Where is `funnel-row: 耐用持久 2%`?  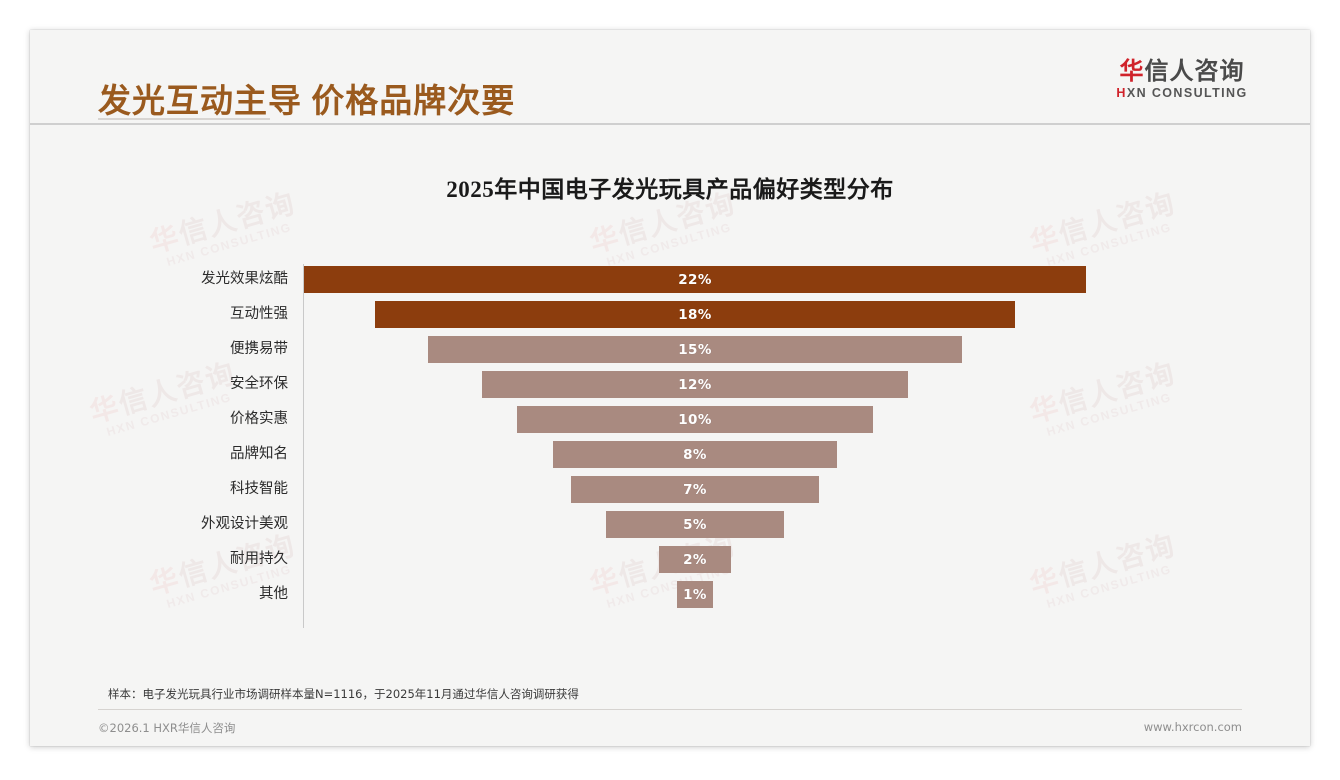 funnel-row: 耐用持久 2% is located at coordinates (670, 559).